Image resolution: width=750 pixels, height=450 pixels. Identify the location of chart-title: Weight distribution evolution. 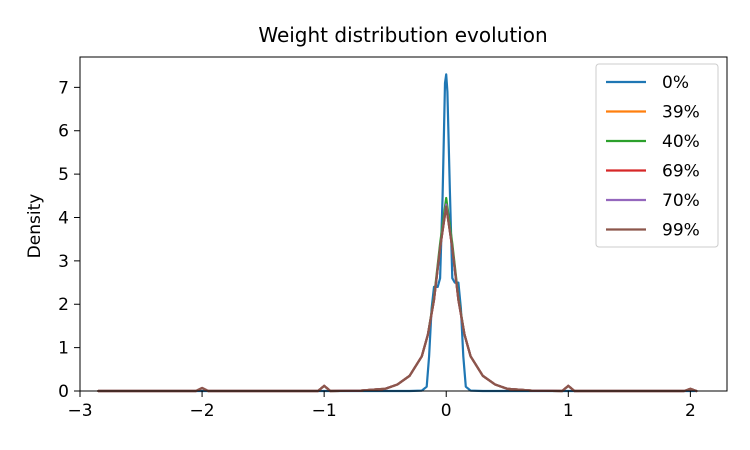
(402, 35).